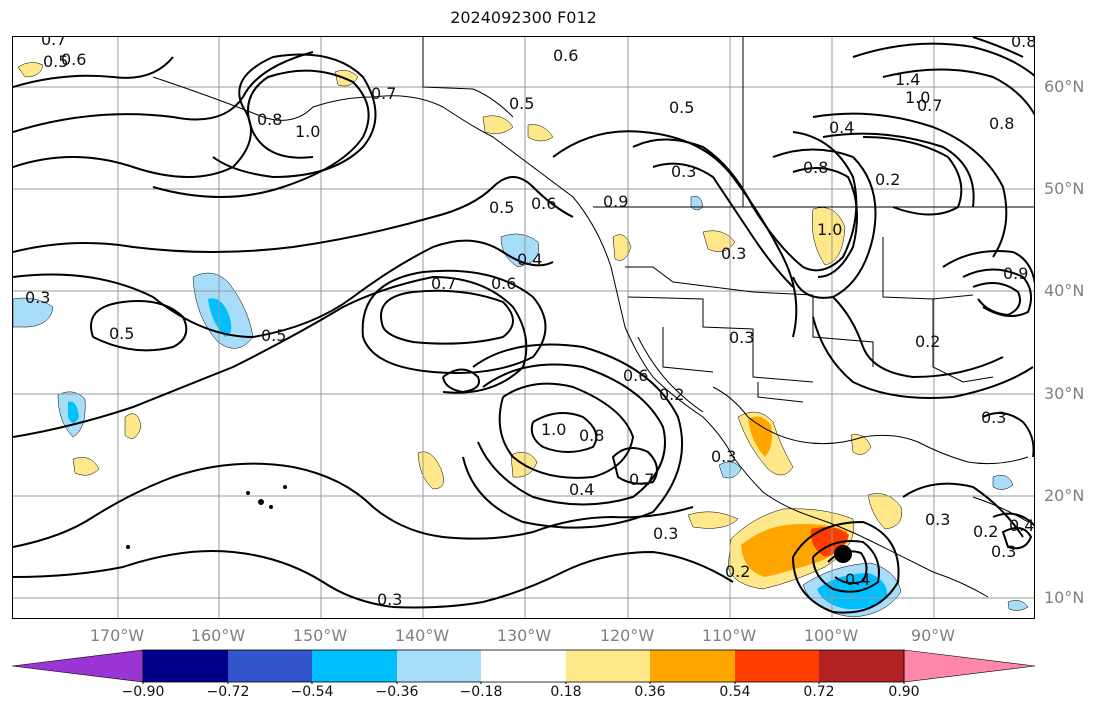  Describe the element at coordinates (397, 692) in the screenshot. I see `colorbar-tick-label: −0.36` at that location.